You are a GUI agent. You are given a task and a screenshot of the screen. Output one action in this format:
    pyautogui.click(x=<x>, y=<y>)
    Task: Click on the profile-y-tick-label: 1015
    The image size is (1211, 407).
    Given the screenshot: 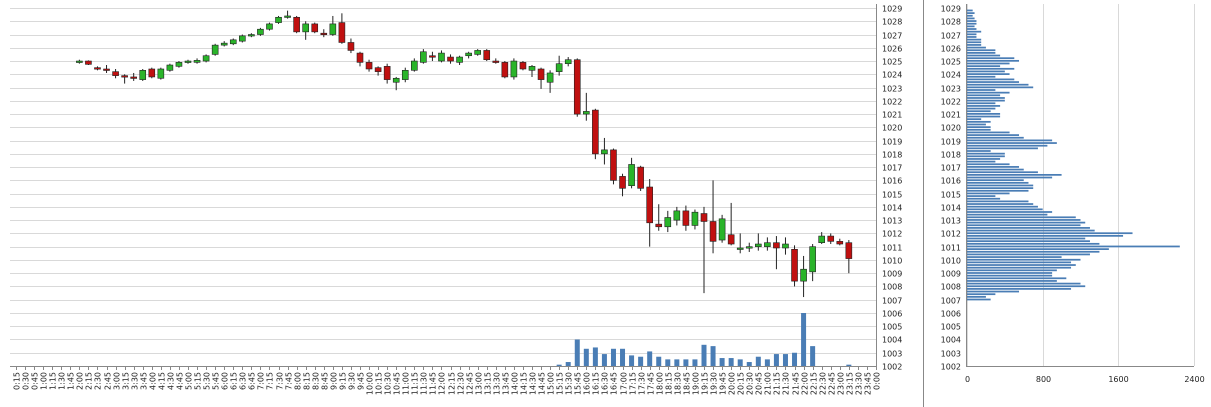 What is the action you would take?
    pyautogui.click(x=951, y=195)
    